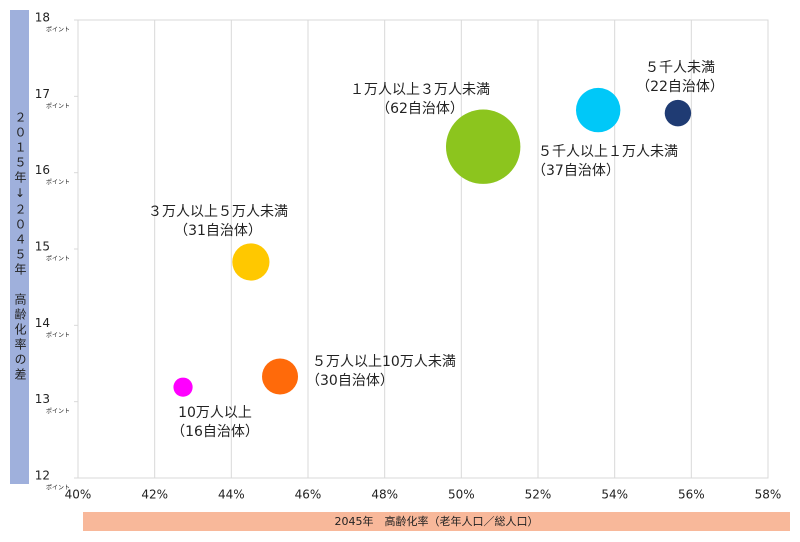 This screenshot has width=800, height=542. What do you see at coordinates (691, 495) in the screenshot?
I see `x-tick-label: 56%` at bounding box center [691, 495].